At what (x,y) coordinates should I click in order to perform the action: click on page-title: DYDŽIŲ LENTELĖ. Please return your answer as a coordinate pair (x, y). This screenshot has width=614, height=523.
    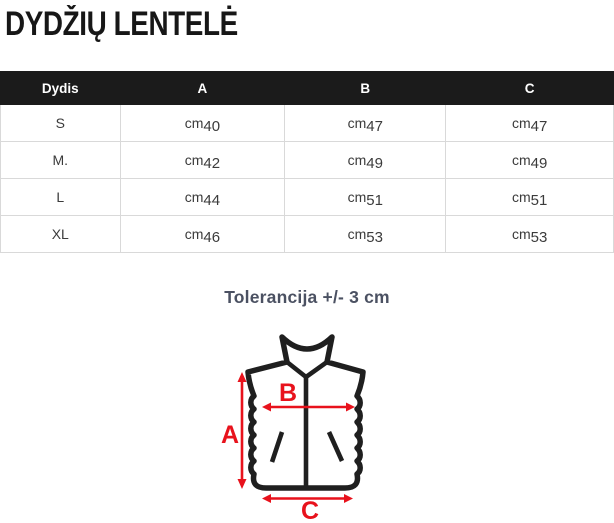
    Looking at the image, I should click on (121, 24).